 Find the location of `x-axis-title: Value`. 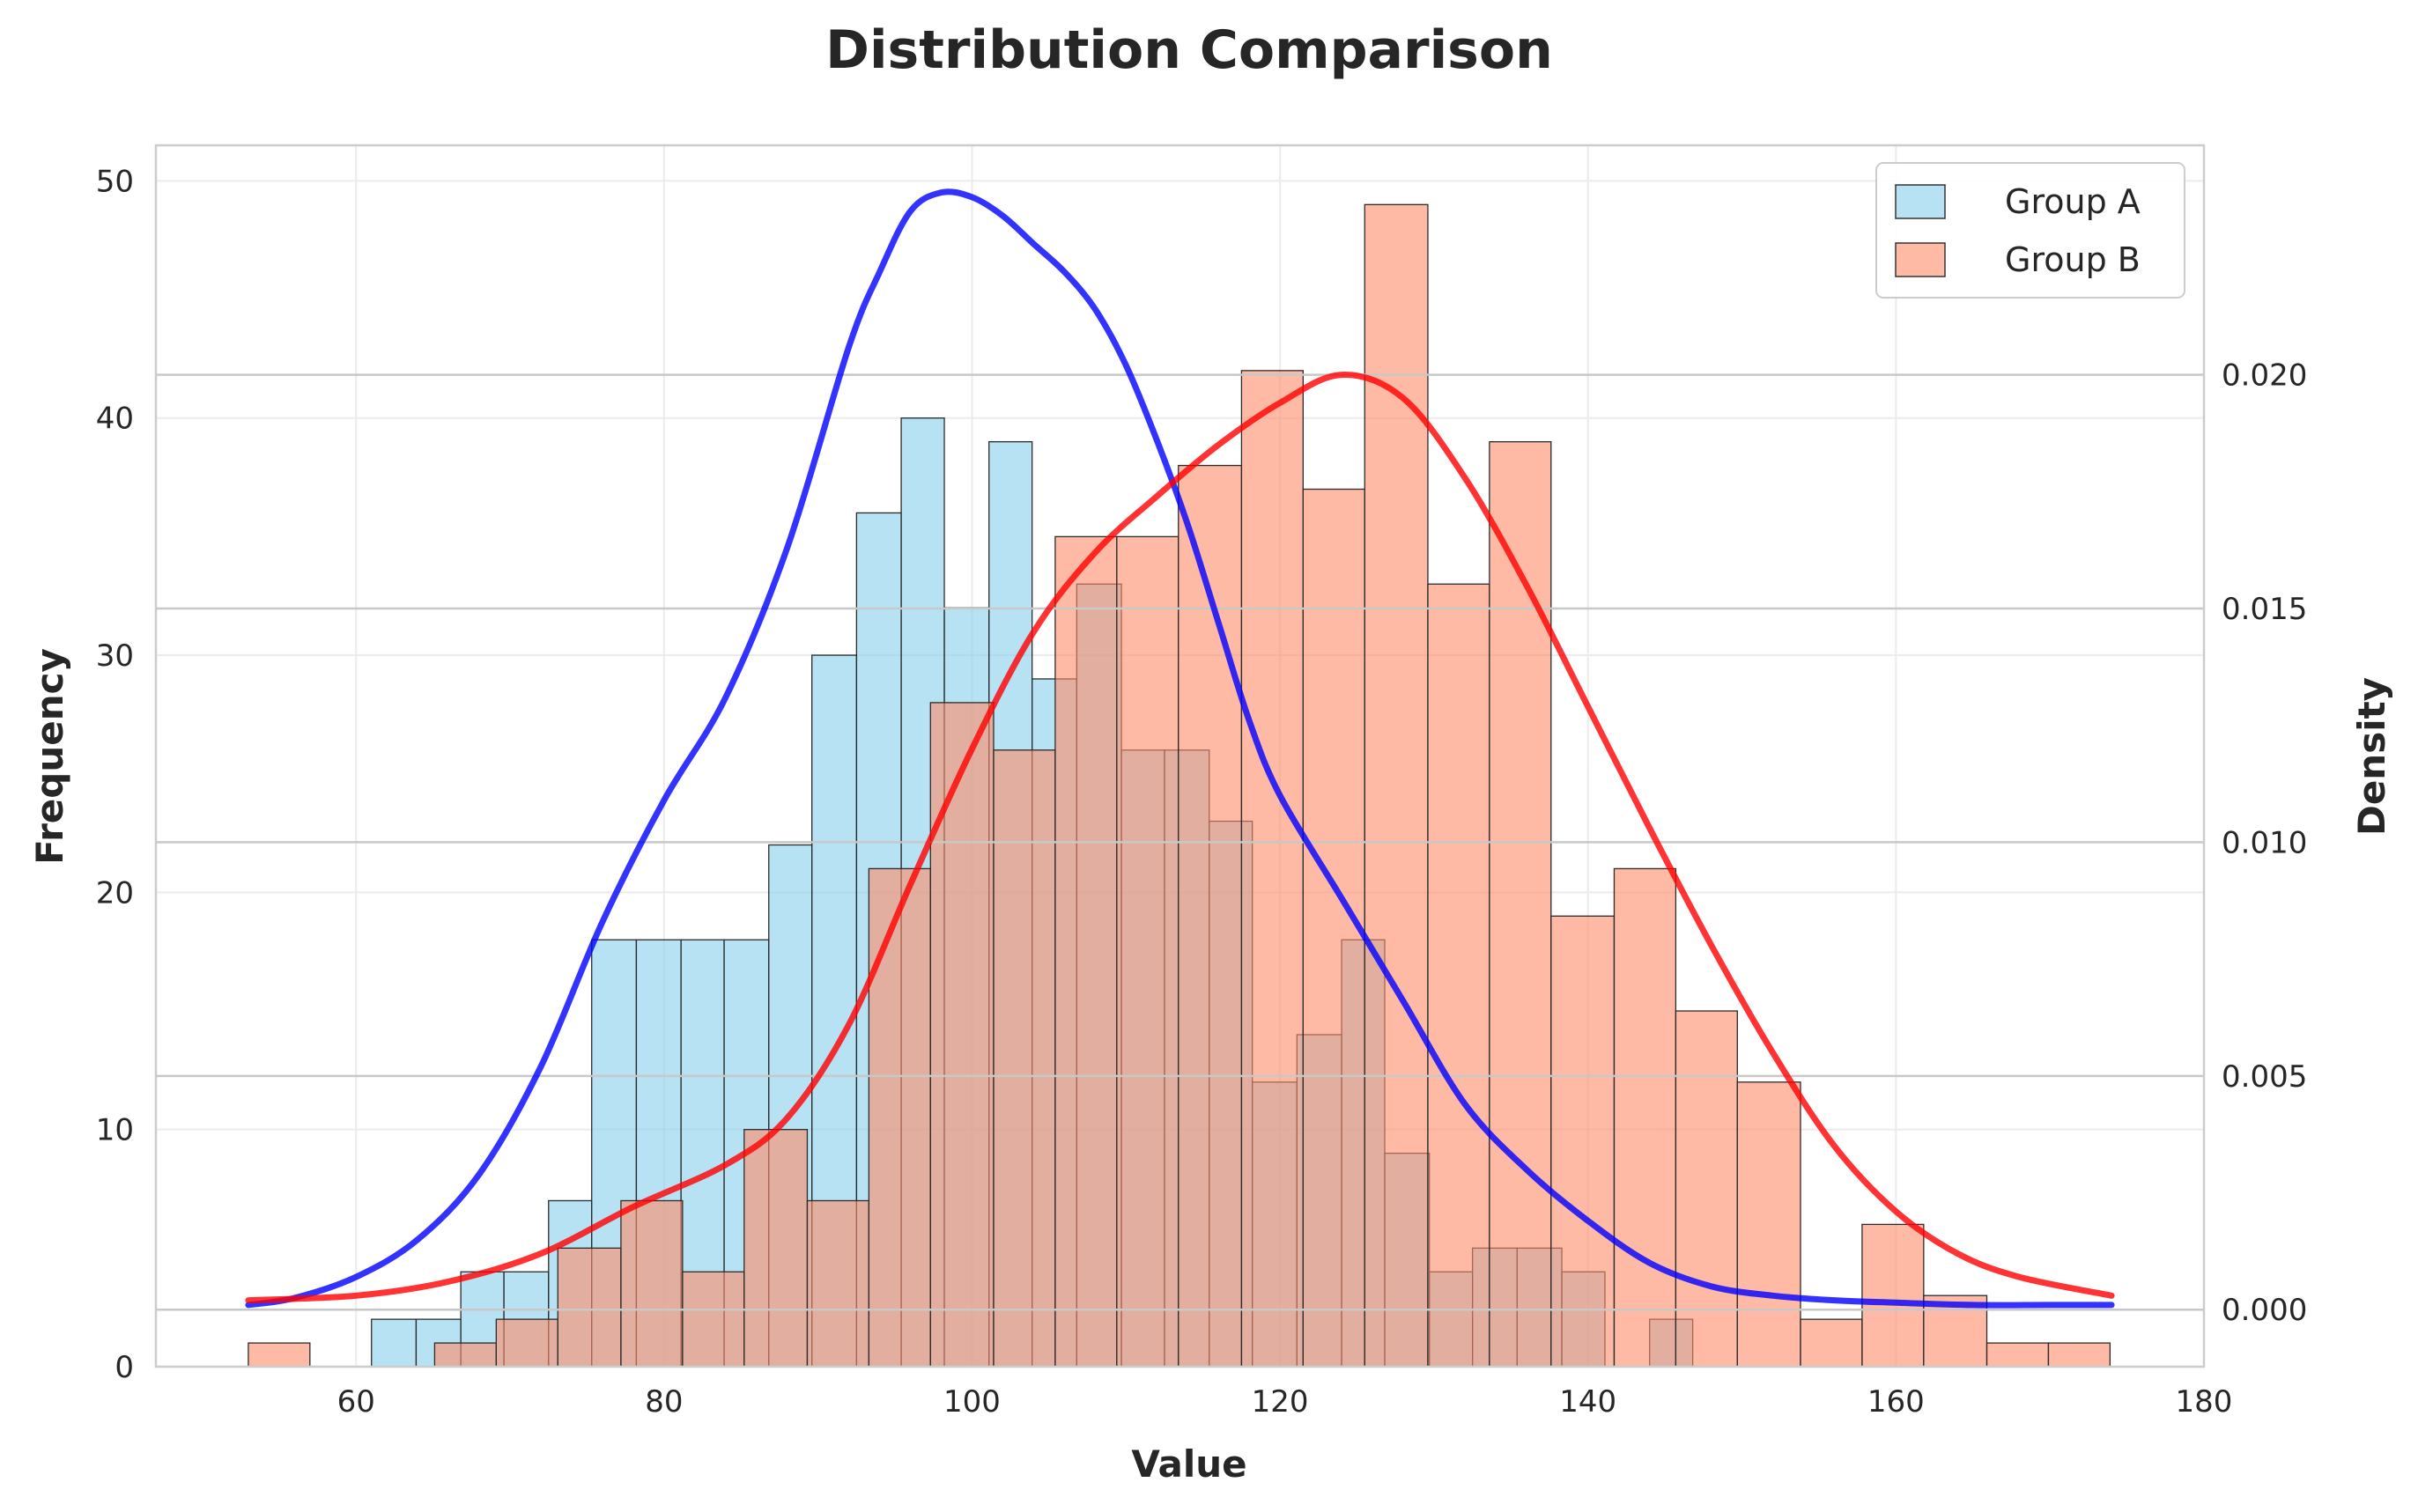

x-axis-title: Value is located at coordinates (1188, 1464).